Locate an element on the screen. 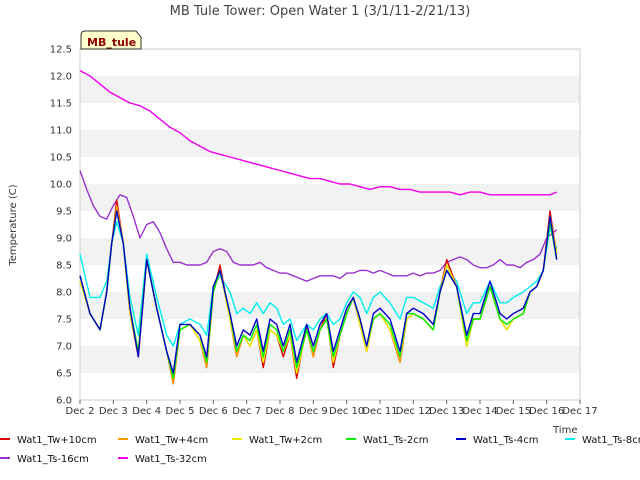 This screenshot has width=640, height=480. station-badge-label: MB_tule is located at coordinates (111, 42).